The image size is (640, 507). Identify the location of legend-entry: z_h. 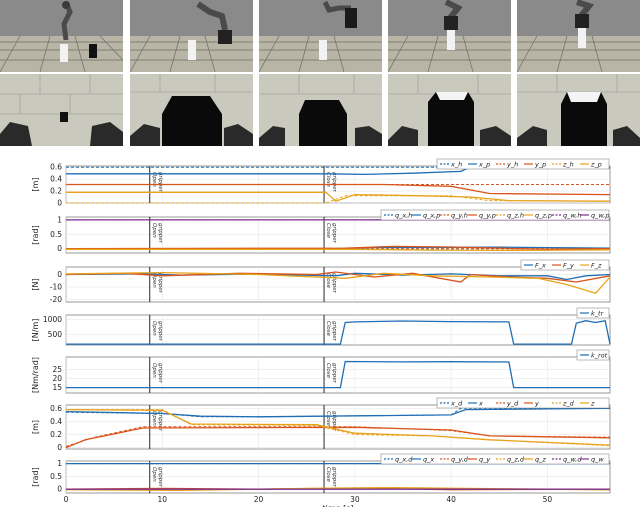
(568, 165).